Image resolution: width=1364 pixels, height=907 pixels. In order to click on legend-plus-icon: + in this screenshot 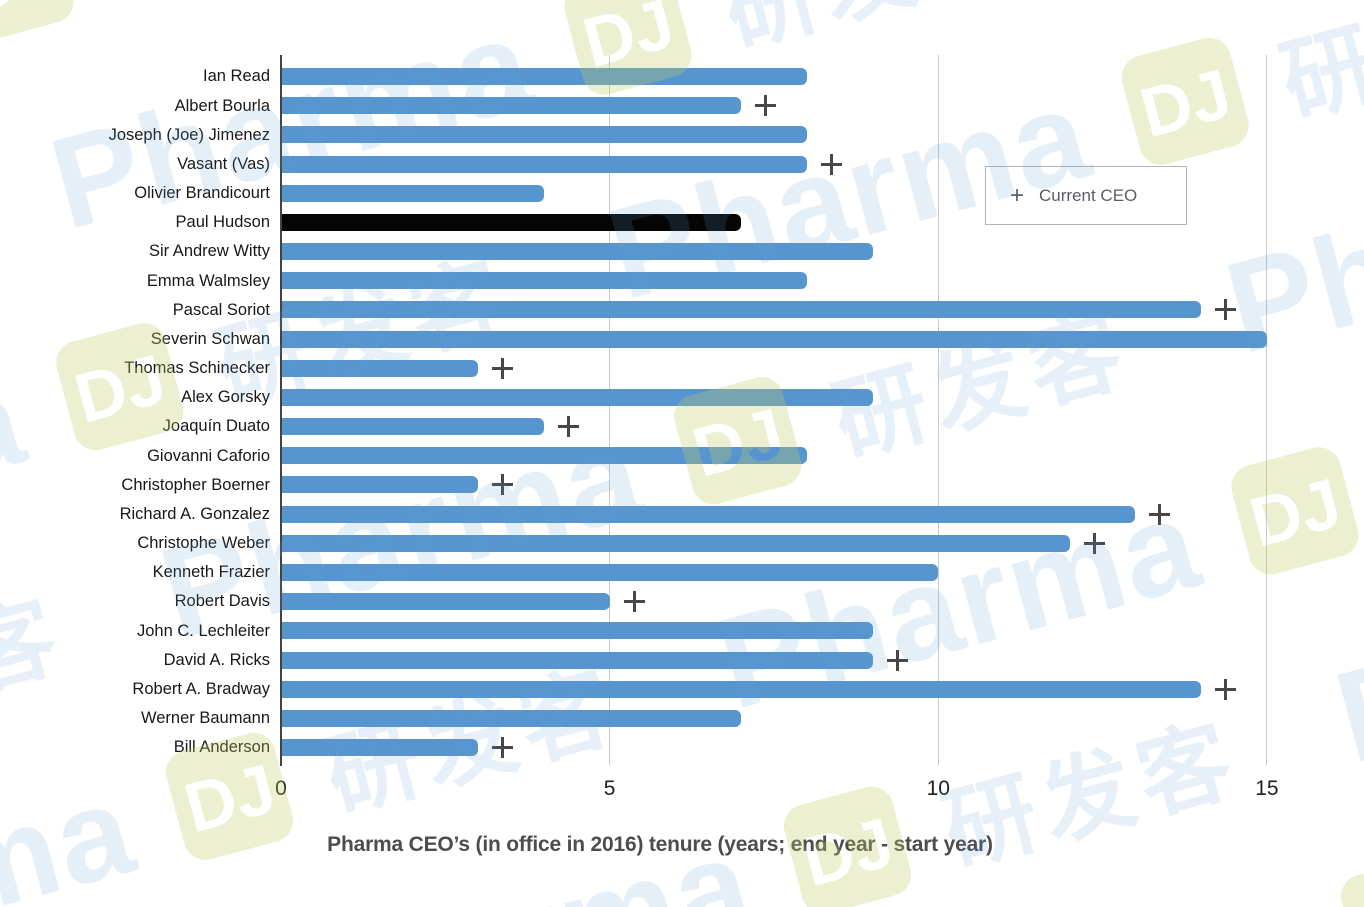, I will do `click(1017, 195)`.